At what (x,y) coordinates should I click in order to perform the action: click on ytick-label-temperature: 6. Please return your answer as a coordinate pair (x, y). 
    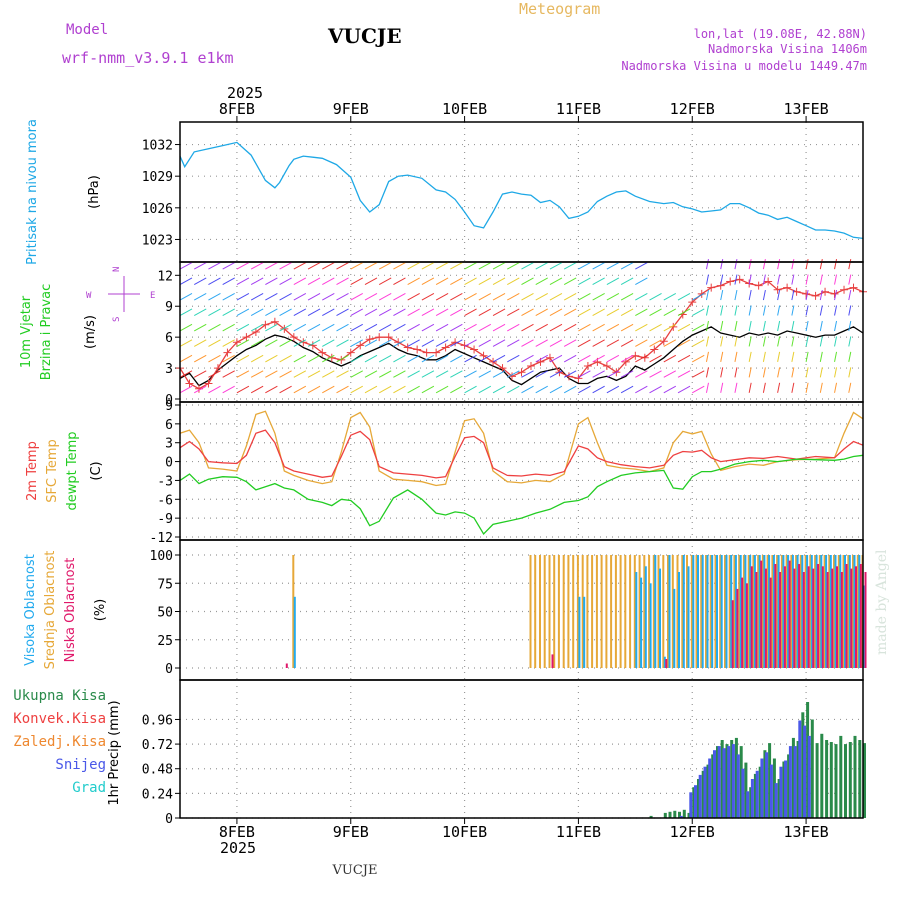
    Looking at the image, I should click on (169, 425).